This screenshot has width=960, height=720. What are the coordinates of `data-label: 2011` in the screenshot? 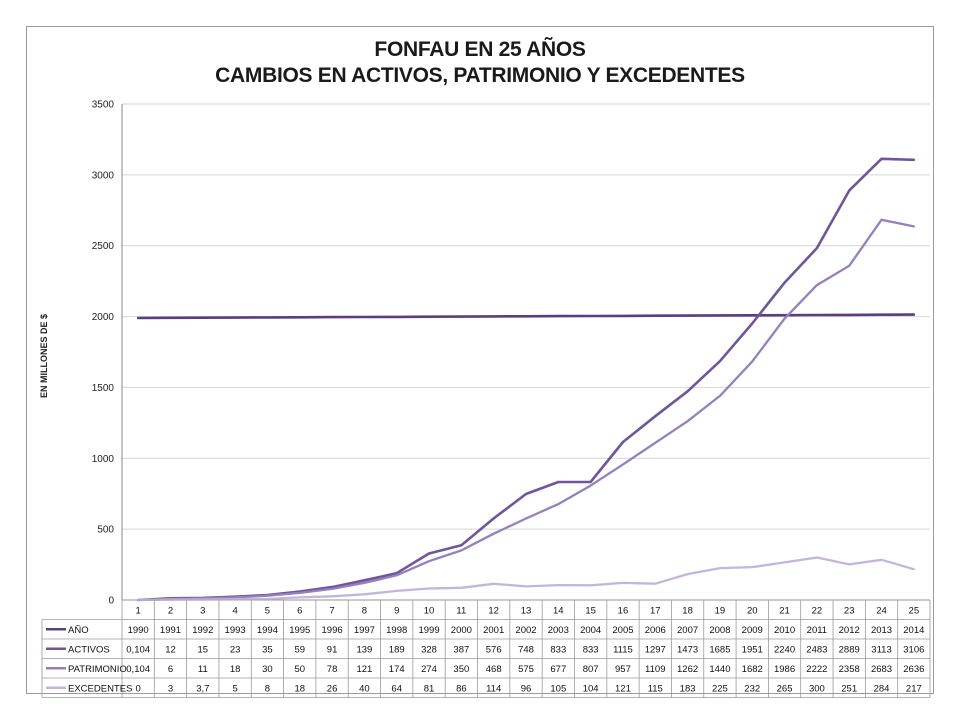 It's located at (817, 630).